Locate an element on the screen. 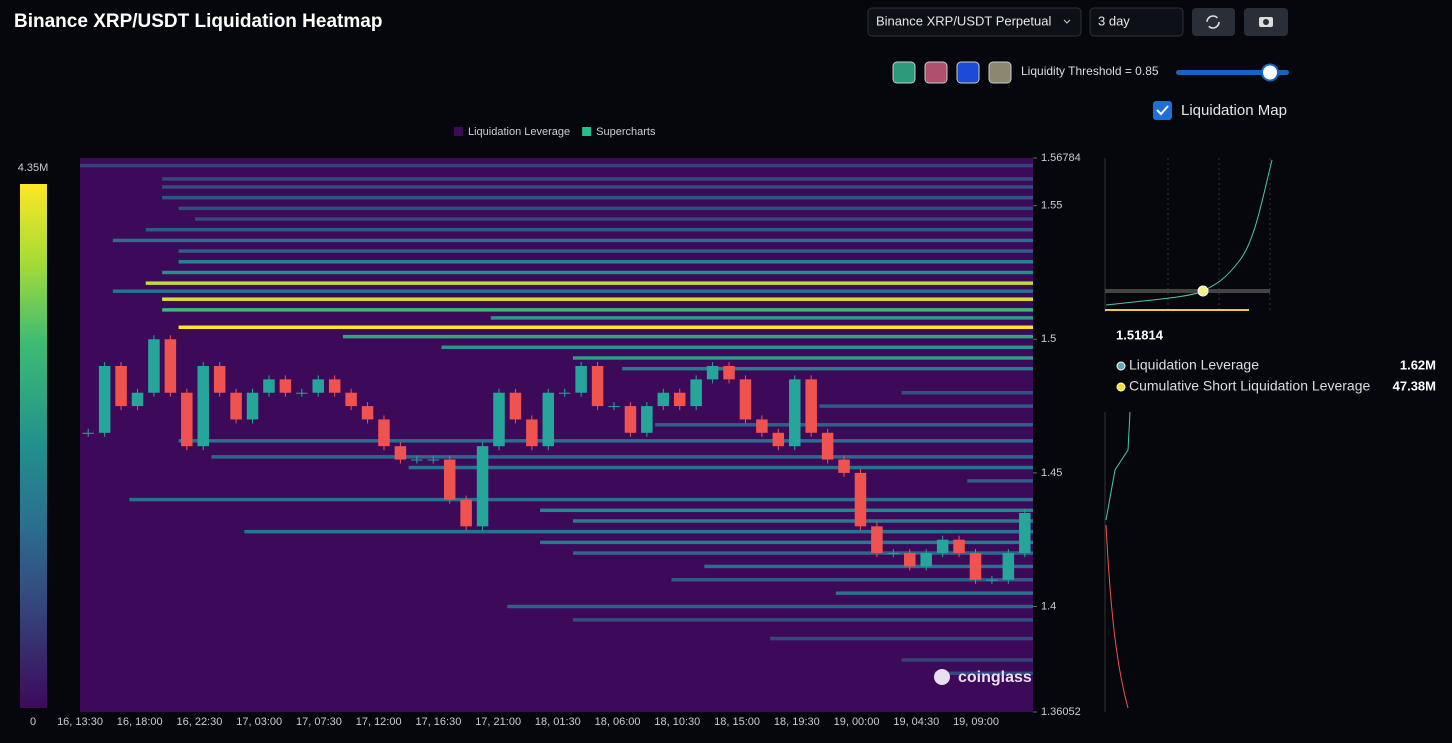  pair-select is located at coordinates (974, 22).